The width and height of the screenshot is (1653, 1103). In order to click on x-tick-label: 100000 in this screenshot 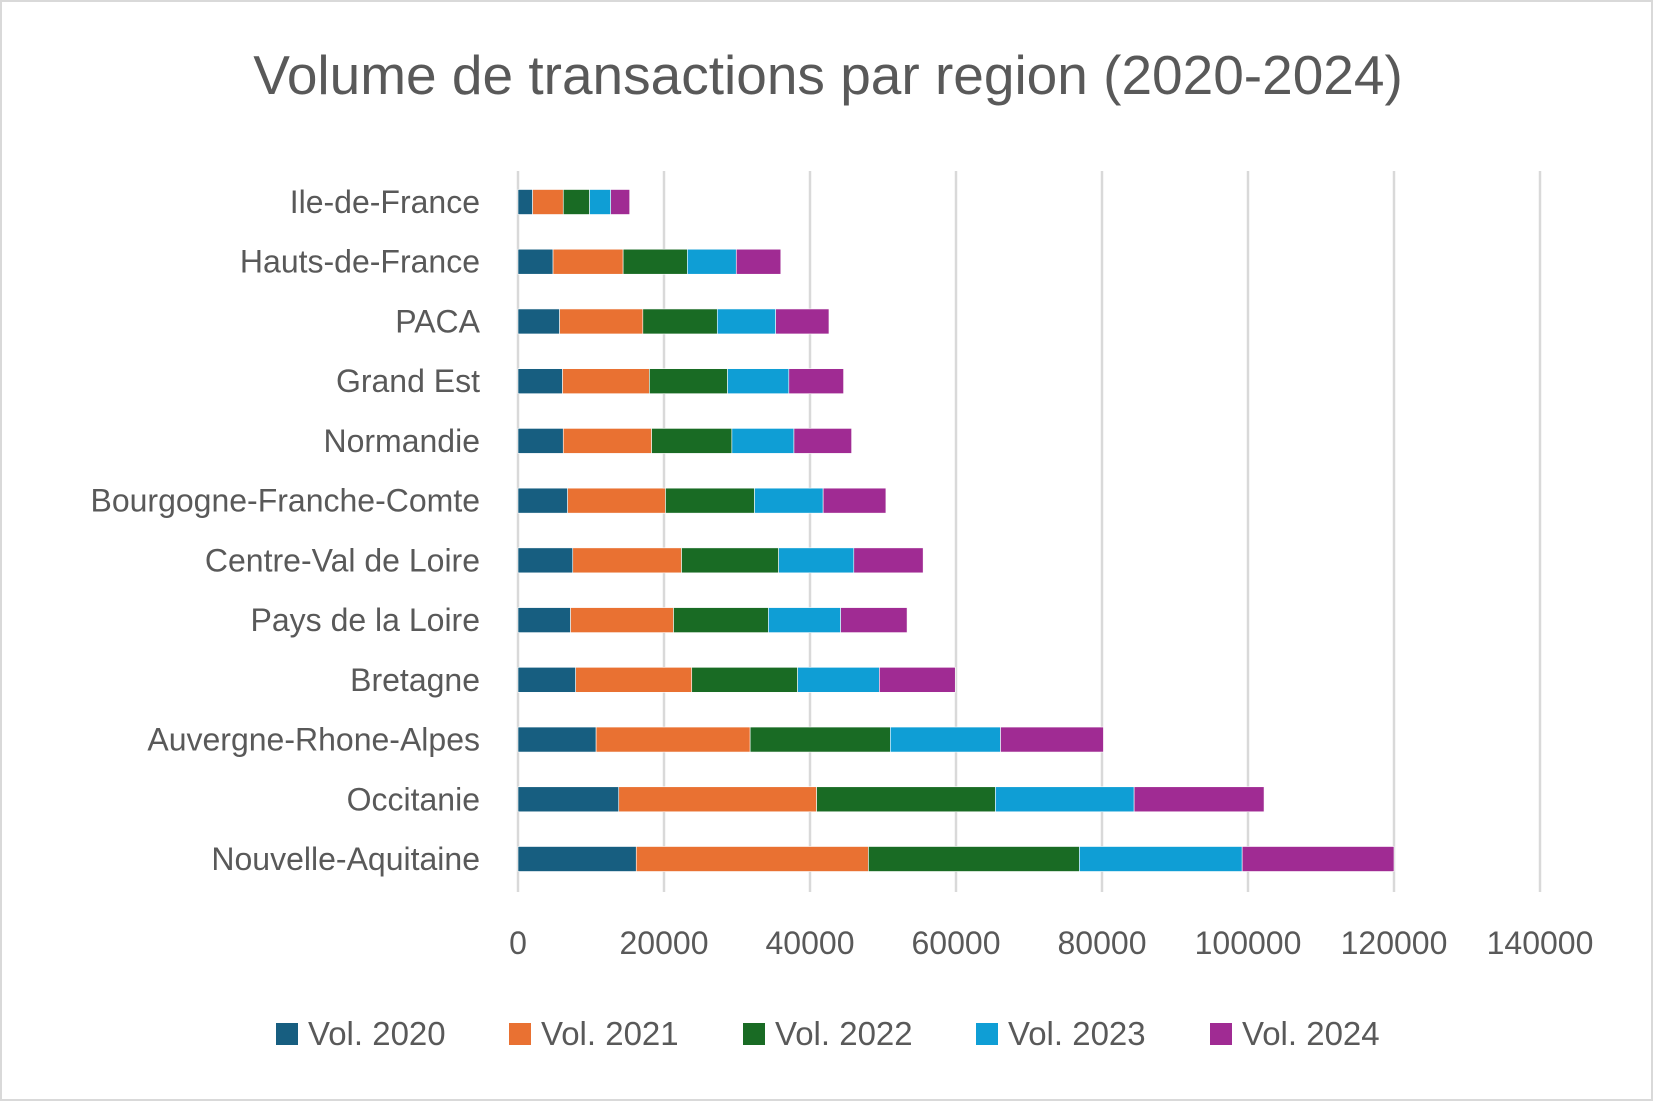, I will do `click(1248, 943)`.